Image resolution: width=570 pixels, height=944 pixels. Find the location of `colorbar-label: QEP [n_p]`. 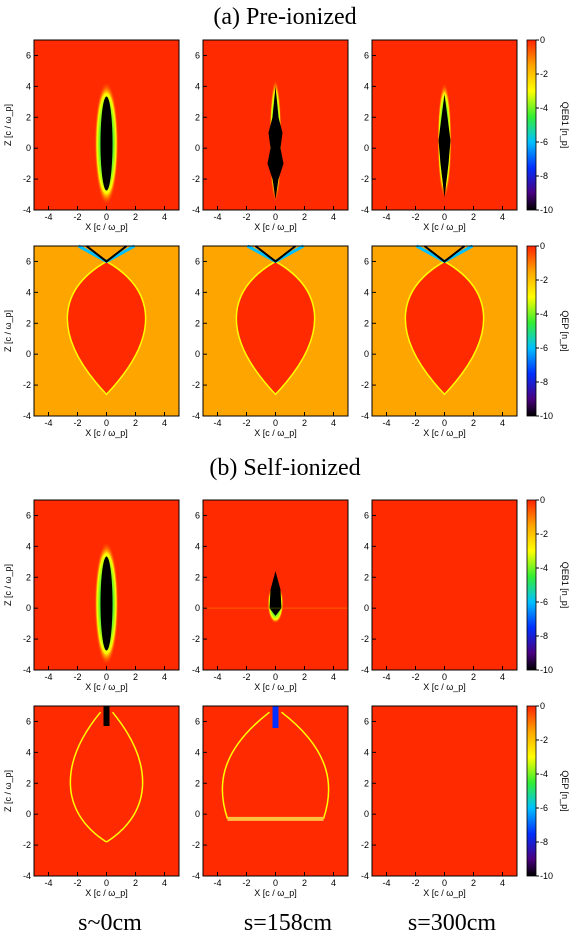

colorbar-label: QEP [n_p] is located at coordinates (565, 790).